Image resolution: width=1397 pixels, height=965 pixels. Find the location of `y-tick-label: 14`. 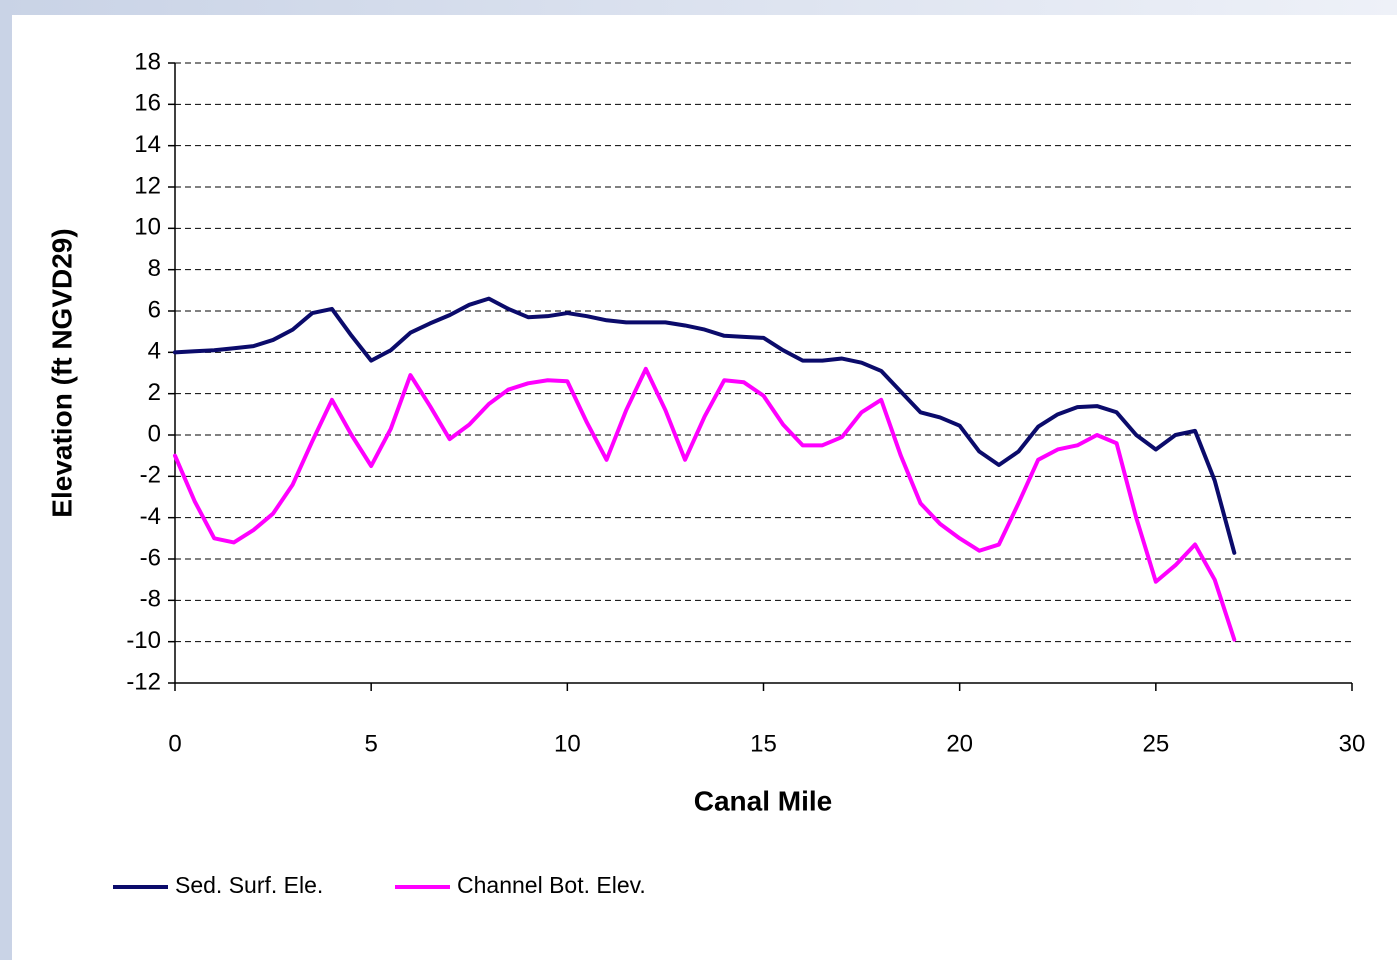

y-tick-label: 14 is located at coordinates (147, 144).